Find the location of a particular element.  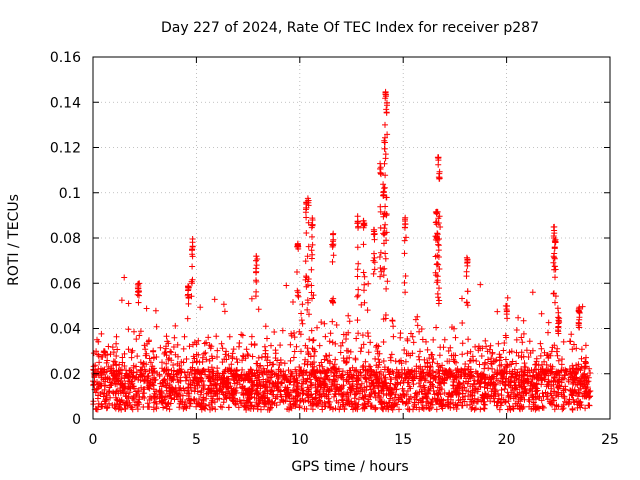

x-tick-label: 25 is located at coordinates (610, 440).